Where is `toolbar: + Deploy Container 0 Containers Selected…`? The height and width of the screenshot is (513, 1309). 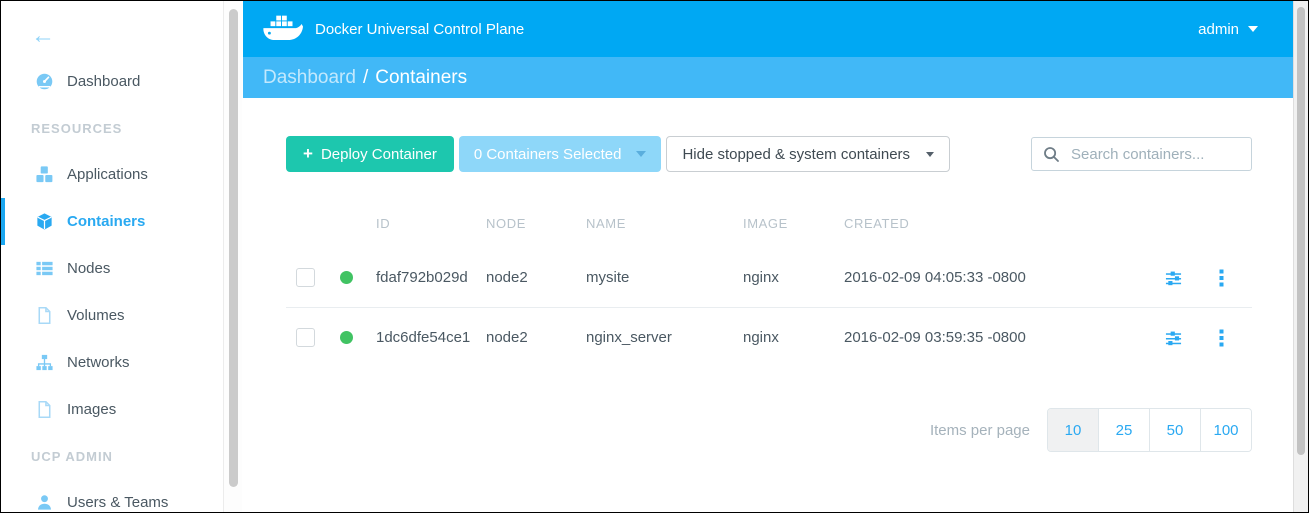 toolbar: + Deploy Container 0 Containers Selected… is located at coordinates (769, 154).